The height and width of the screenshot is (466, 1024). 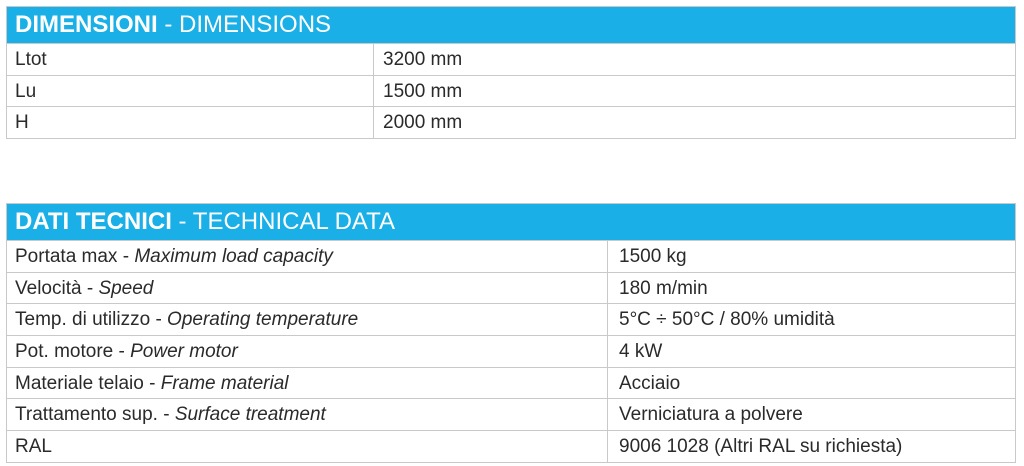 What do you see at coordinates (711, 415) in the screenshot?
I see `spec-value: Verniciatura a polvere` at bounding box center [711, 415].